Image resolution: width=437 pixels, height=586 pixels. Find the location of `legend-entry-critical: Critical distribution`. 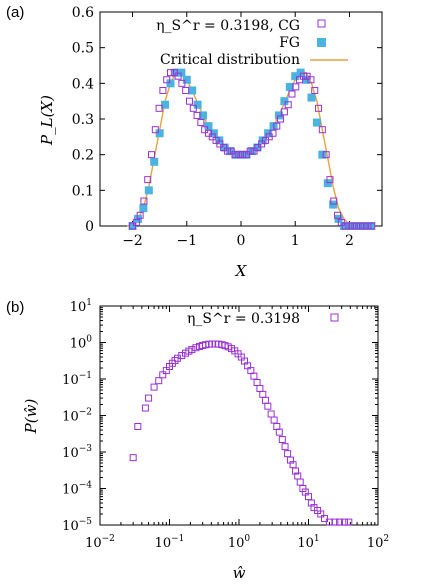

legend-entry-critical: Critical distribution is located at coordinates (230, 60).